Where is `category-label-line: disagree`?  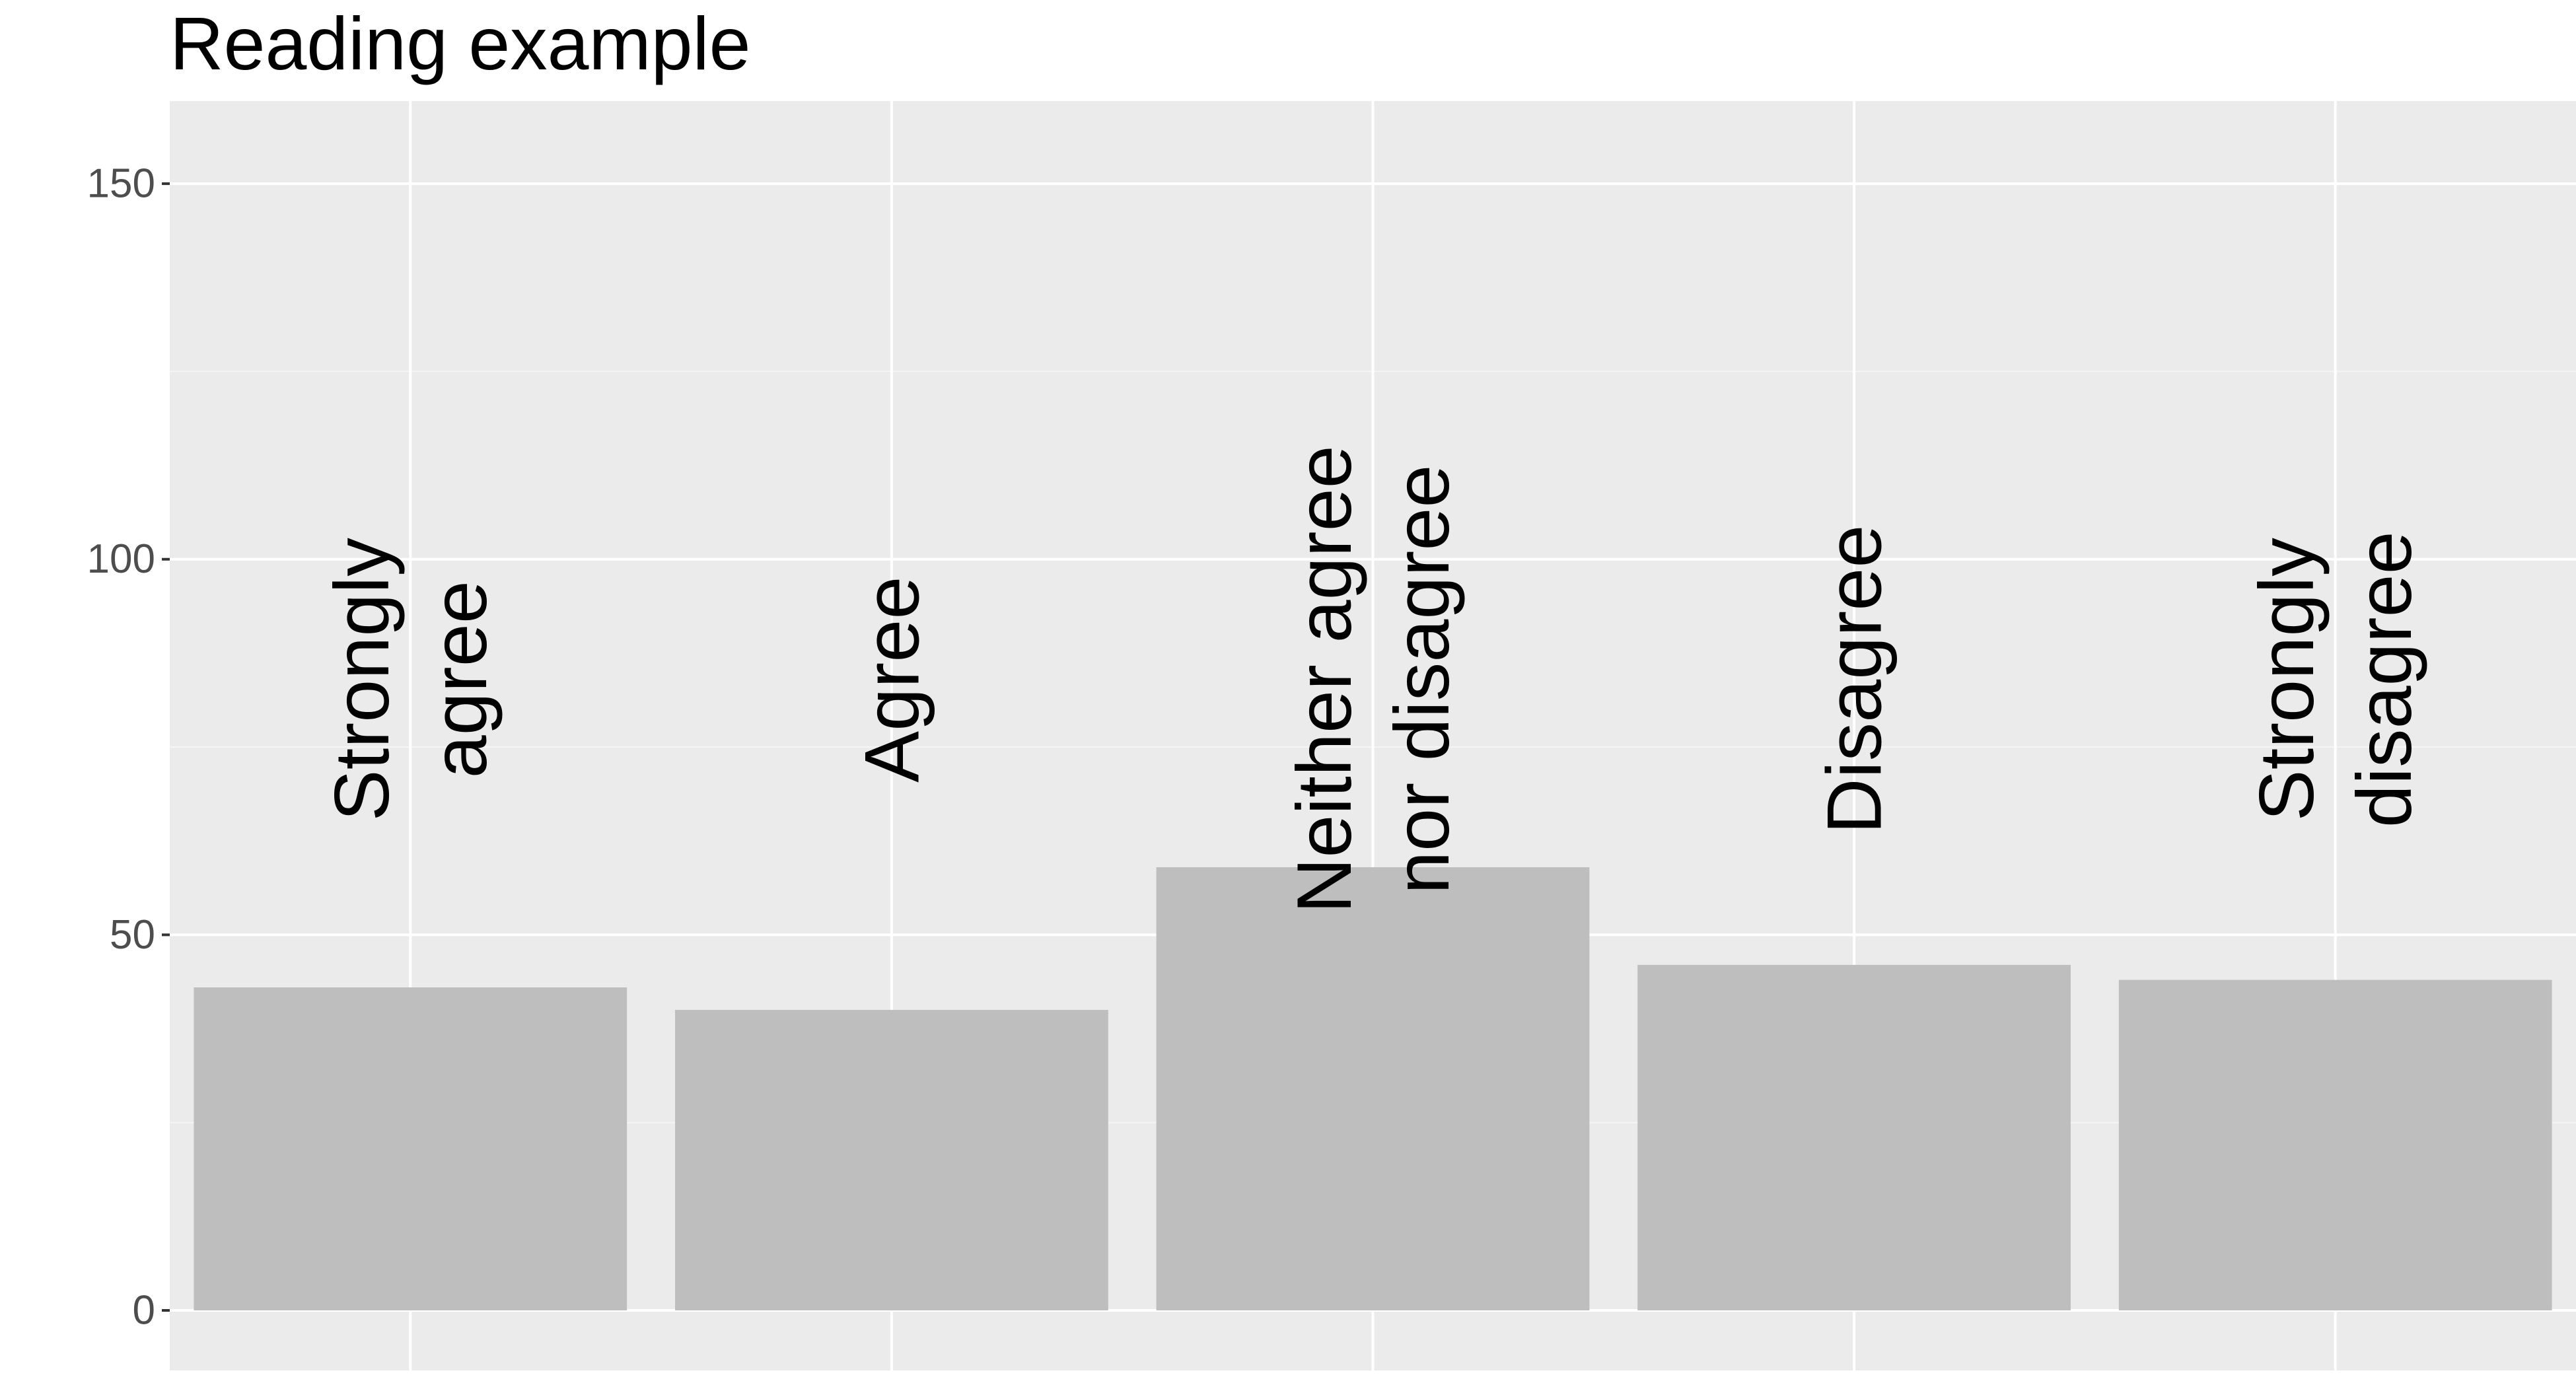 category-label-line: disagree is located at coordinates (2384, 679).